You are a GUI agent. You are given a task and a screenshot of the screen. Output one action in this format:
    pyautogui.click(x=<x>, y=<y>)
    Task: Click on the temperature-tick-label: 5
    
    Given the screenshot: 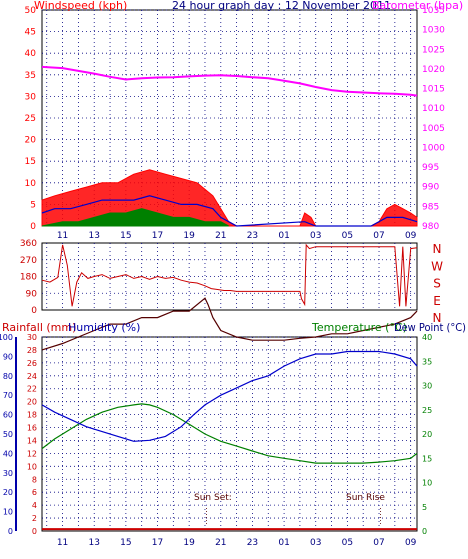 What is the action you would take?
    pyautogui.click(x=424, y=507)
    